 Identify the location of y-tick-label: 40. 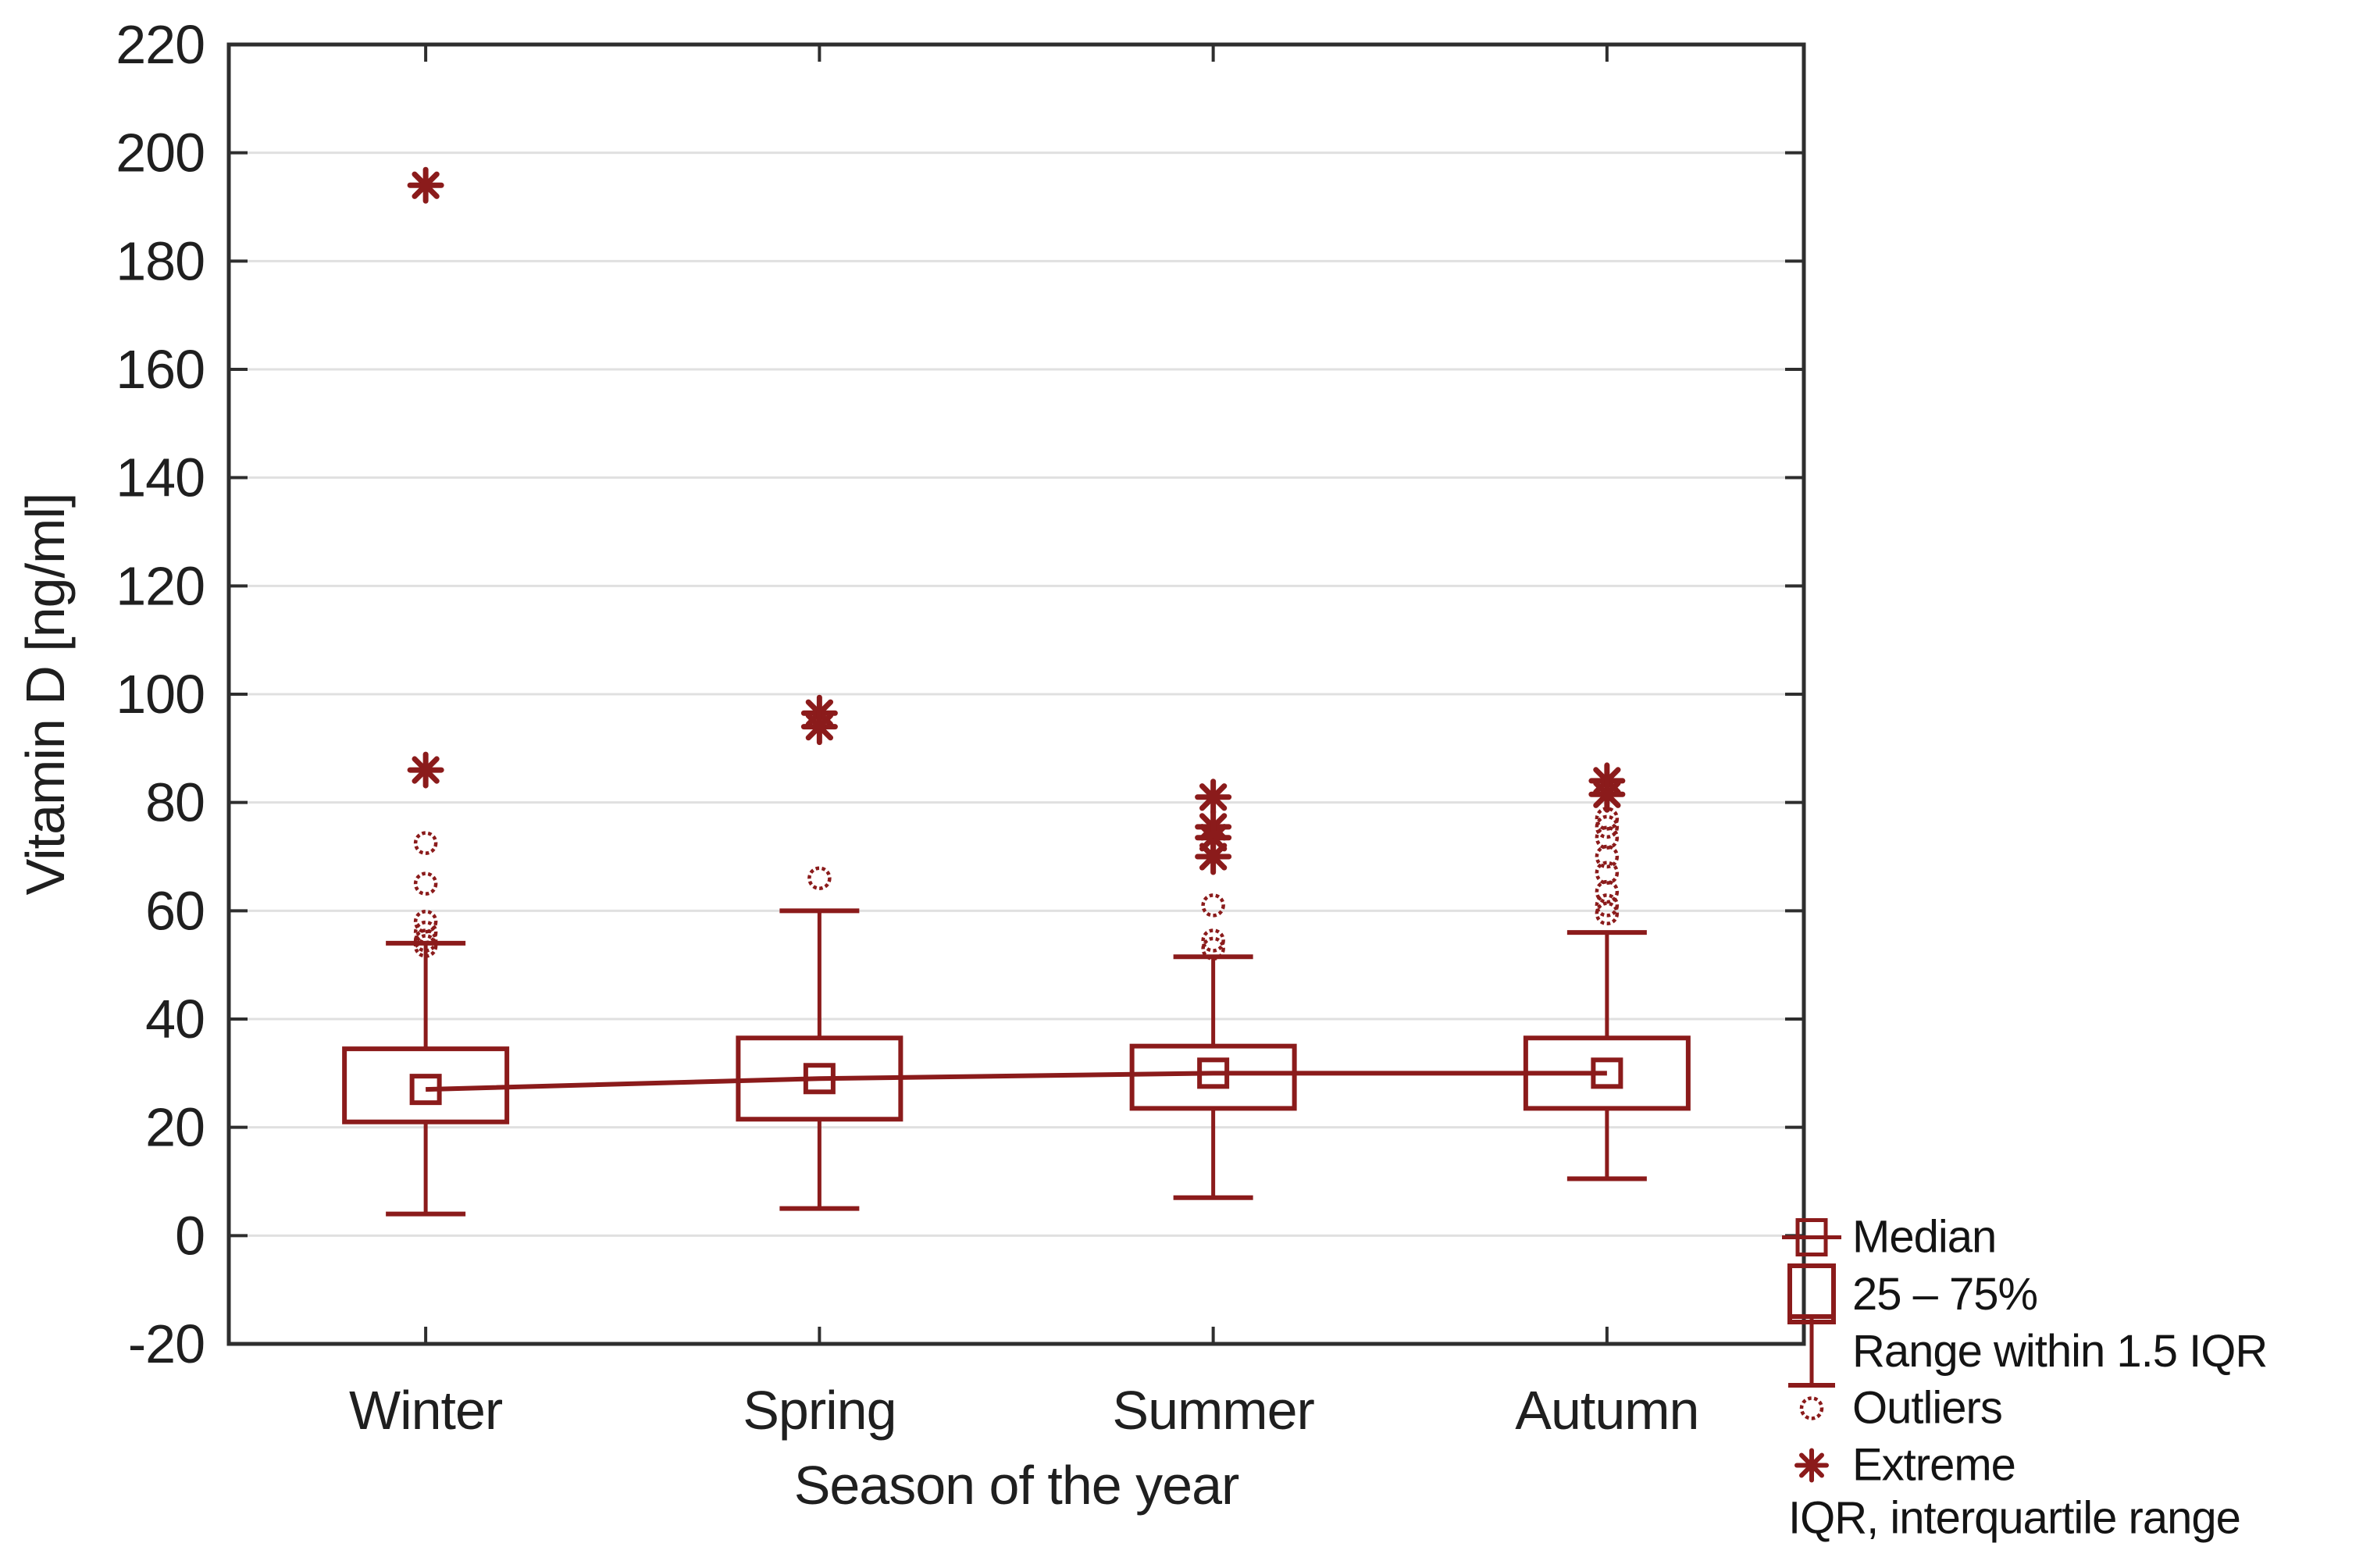
(175, 1019).